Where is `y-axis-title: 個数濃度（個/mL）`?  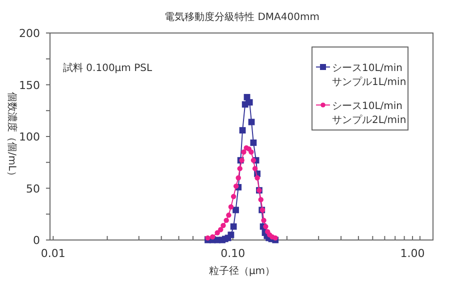
y-axis-title: 個数濃度（個/mL） is located at coordinates (12, 136).